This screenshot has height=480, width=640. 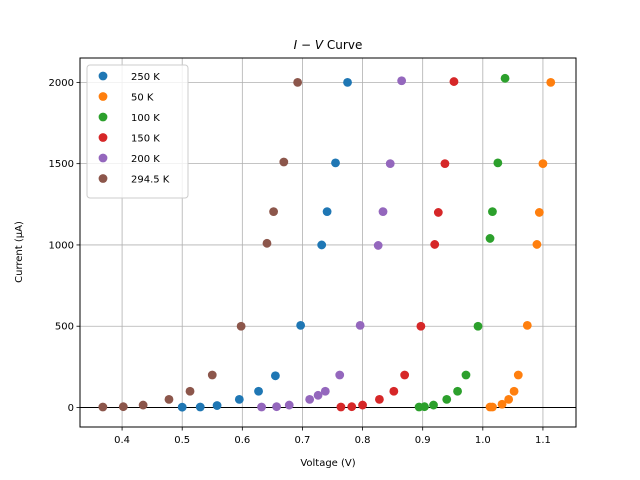 What do you see at coordinates (319, 45) in the screenshot?
I see `title-v: V` at bounding box center [319, 45].